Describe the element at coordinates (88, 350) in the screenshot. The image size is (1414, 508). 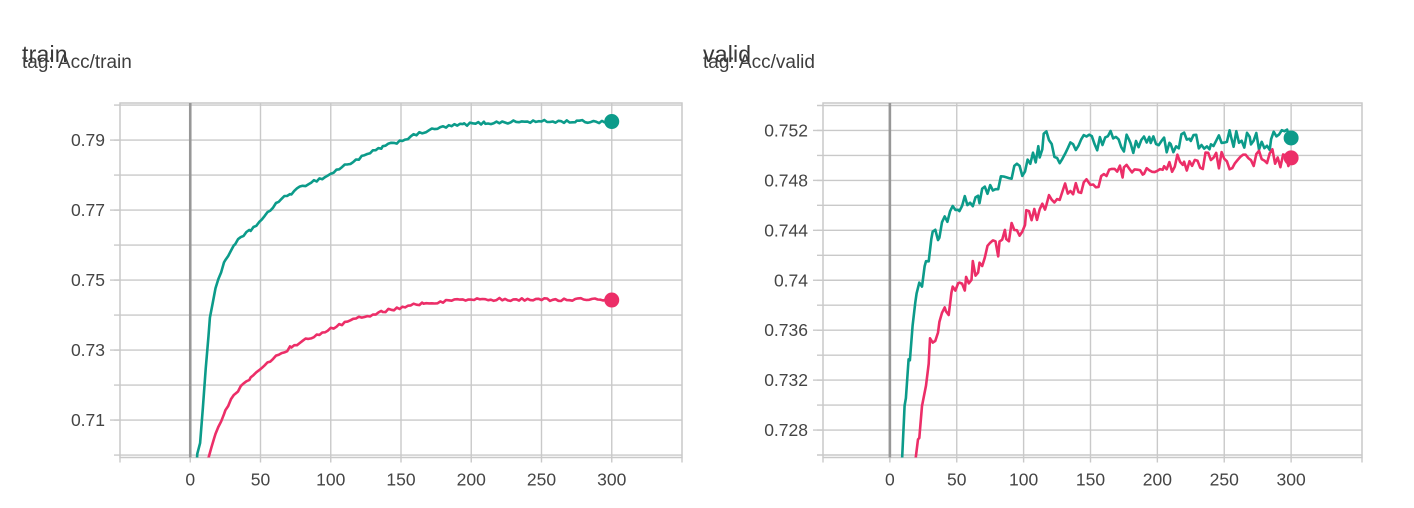
I see `svg-text: 0.73` at that location.